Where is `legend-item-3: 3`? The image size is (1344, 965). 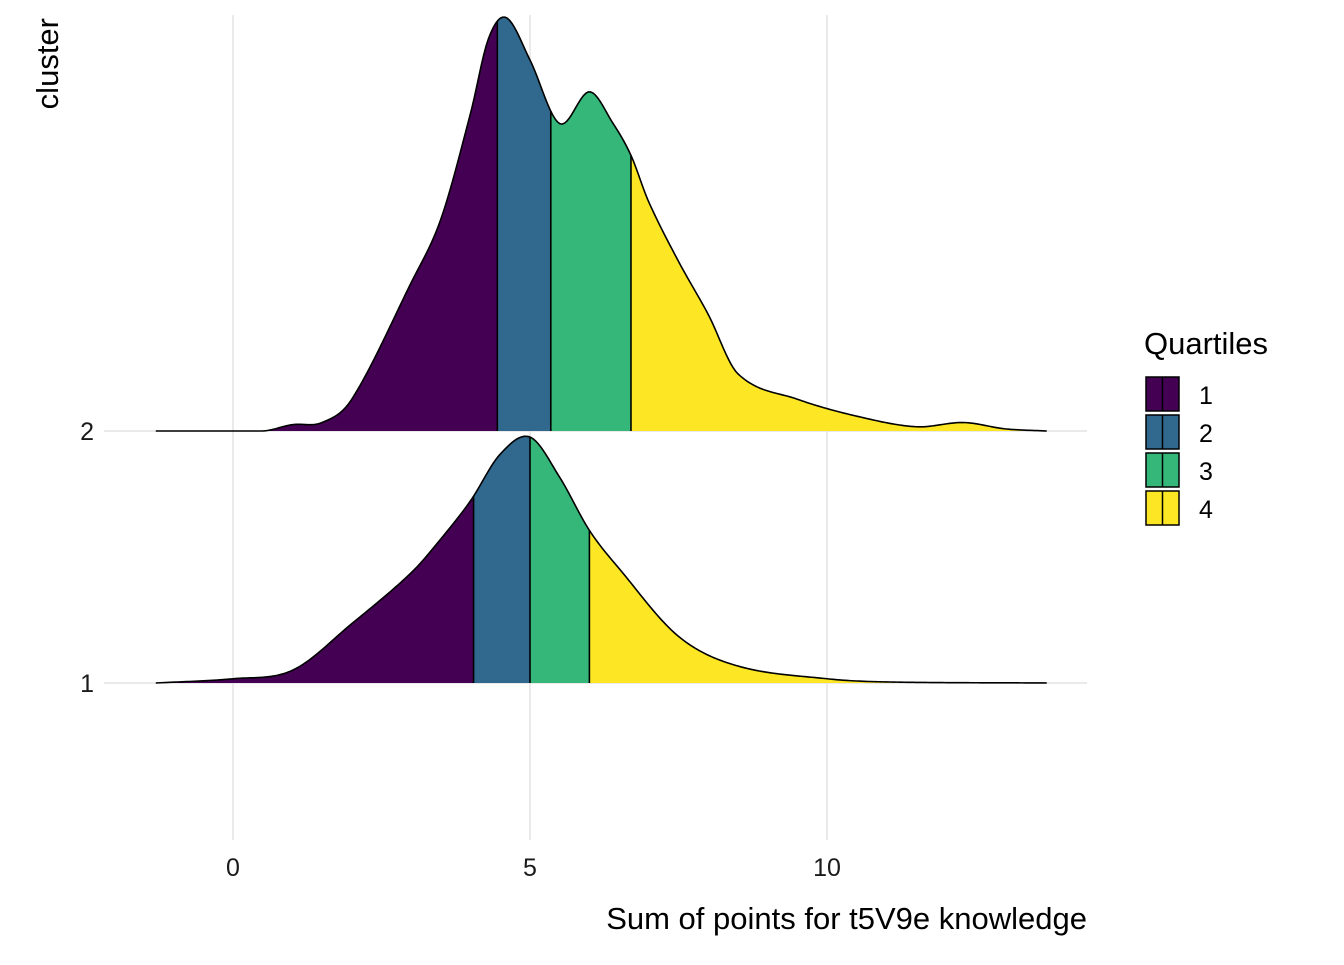
legend-item-3: 3 is located at coordinates (1179, 470).